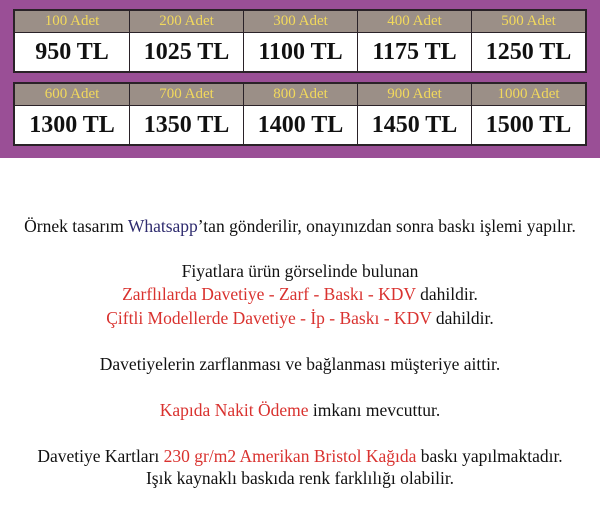  I want to click on quantity-label: 400 Adet, so click(414, 22).